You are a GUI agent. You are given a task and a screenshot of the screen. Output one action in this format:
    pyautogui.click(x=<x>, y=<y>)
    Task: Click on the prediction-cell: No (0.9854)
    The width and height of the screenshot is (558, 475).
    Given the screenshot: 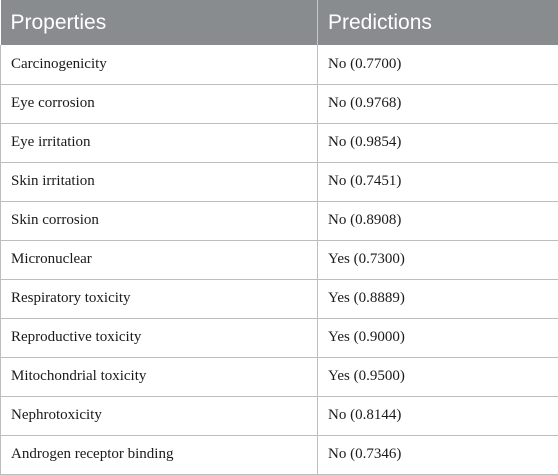 What is the action you would take?
    pyautogui.click(x=438, y=142)
    